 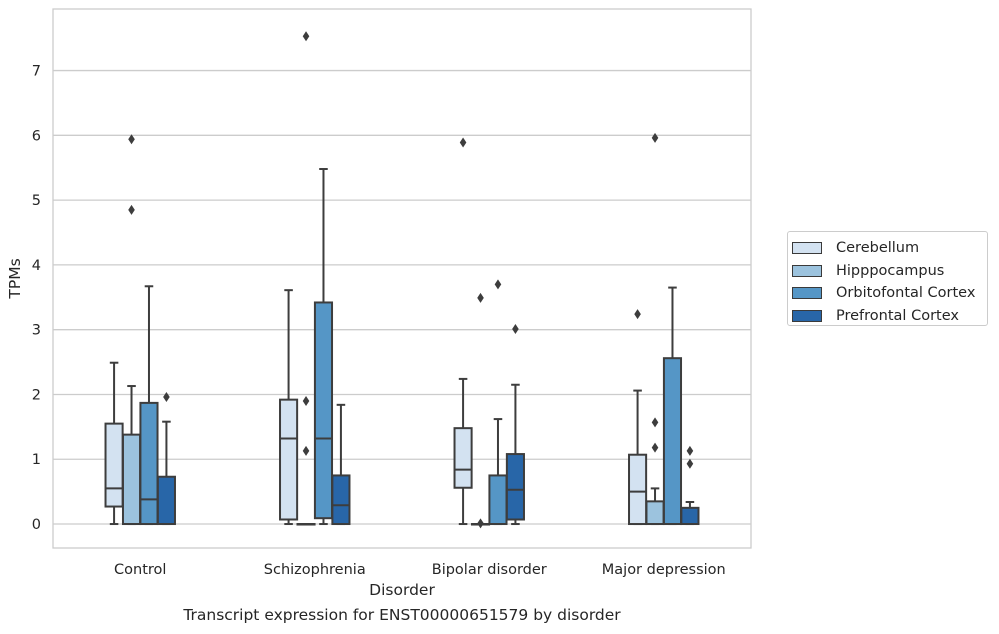 I want to click on y-tick-label: 3, so click(x=36, y=331).